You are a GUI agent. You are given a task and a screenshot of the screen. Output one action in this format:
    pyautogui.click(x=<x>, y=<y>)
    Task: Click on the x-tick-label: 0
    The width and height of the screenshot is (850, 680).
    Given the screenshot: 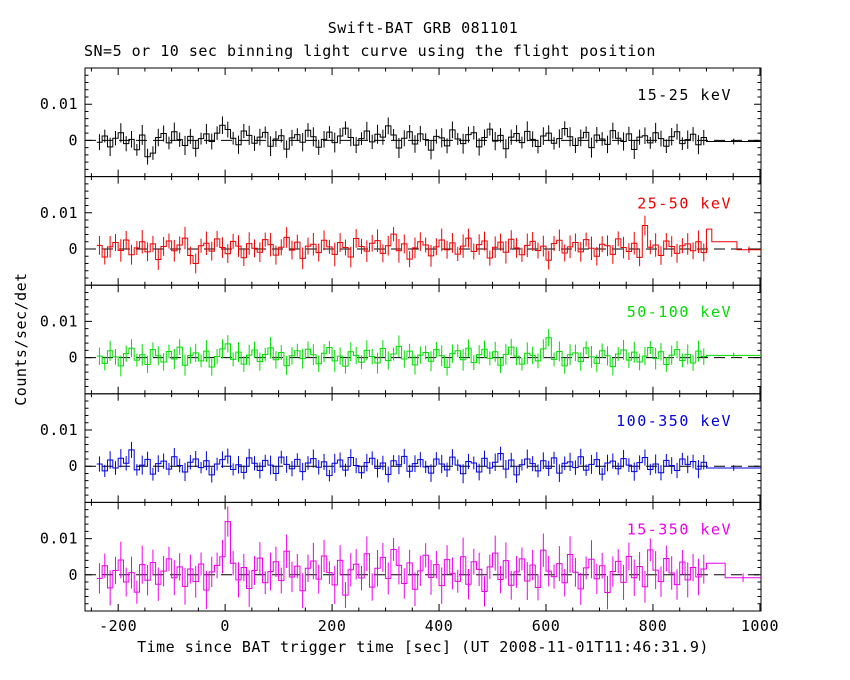 What is the action you would take?
    pyautogui.click(x=225, y=626)
    